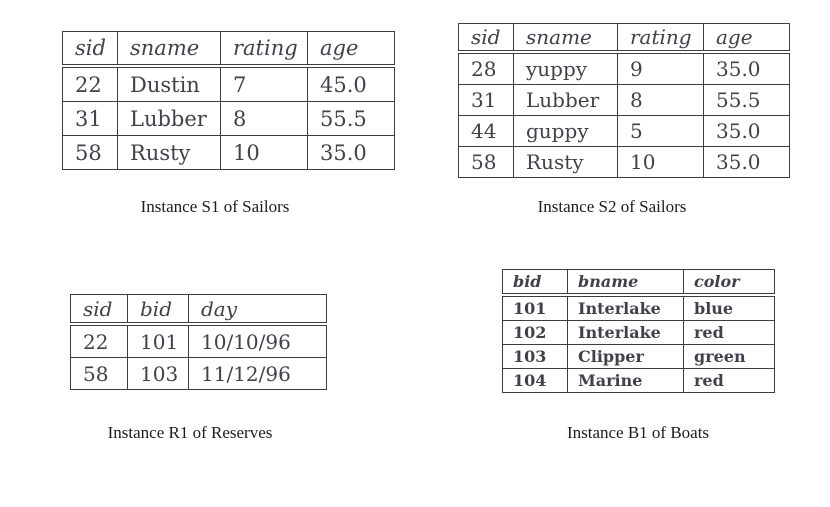 This screenshot has width=830, height=507. What do you see at coordinates (535, 380) in the screenshot?
I see `cell-bid: 104` at bounding box center [535, 380].